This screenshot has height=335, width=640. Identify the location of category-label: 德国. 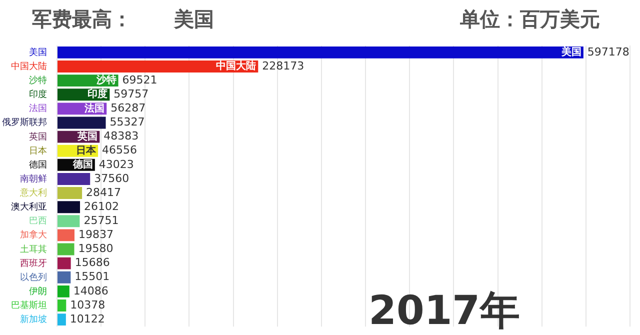
(82, 165).